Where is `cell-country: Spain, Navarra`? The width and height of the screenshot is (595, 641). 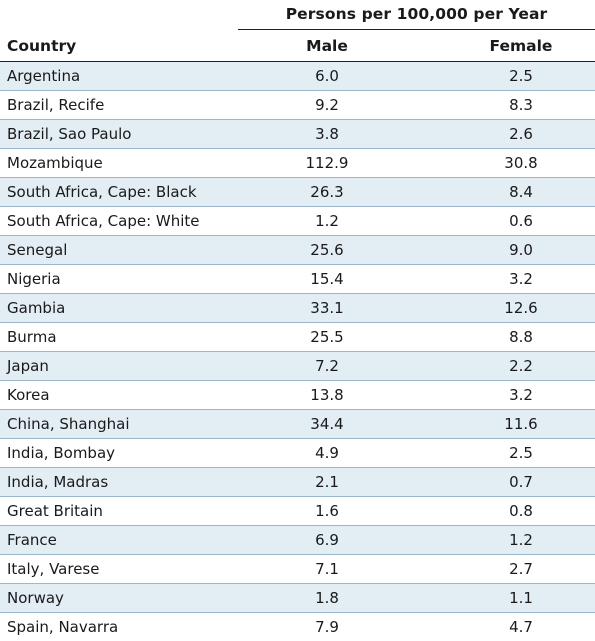 cell-country: Spain, Navarra is located at coordinates (63, 627).